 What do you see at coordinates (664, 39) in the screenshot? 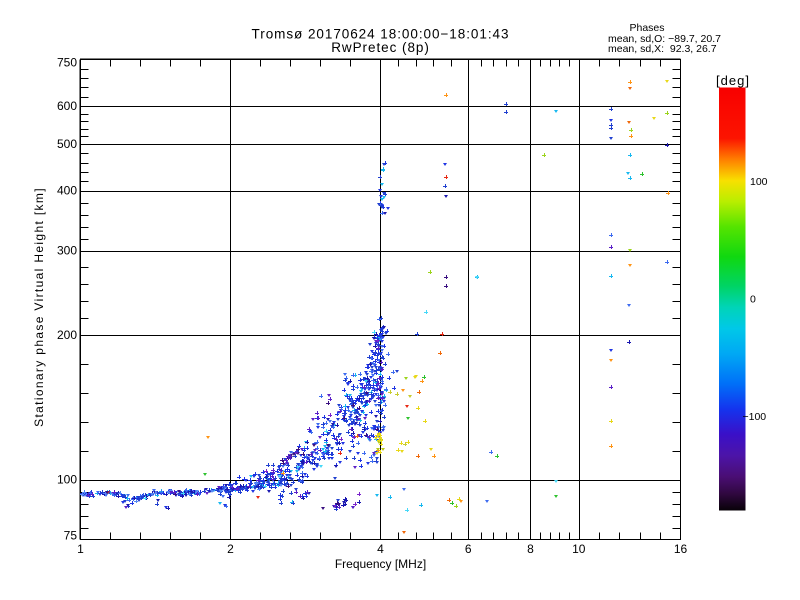
I see `svg-text: mean, sd,O: −89.7, 20.7` at bounding box center [664, 39].